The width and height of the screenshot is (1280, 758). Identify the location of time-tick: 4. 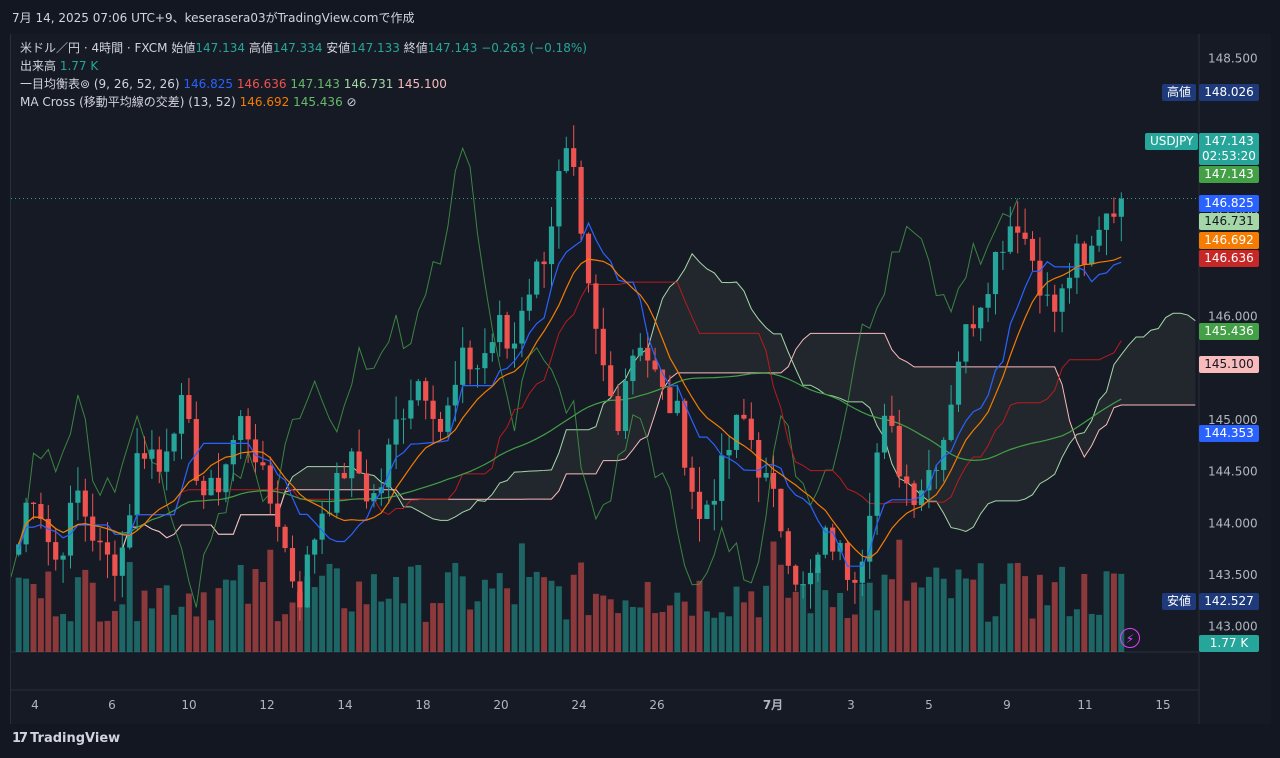
(35, 705).